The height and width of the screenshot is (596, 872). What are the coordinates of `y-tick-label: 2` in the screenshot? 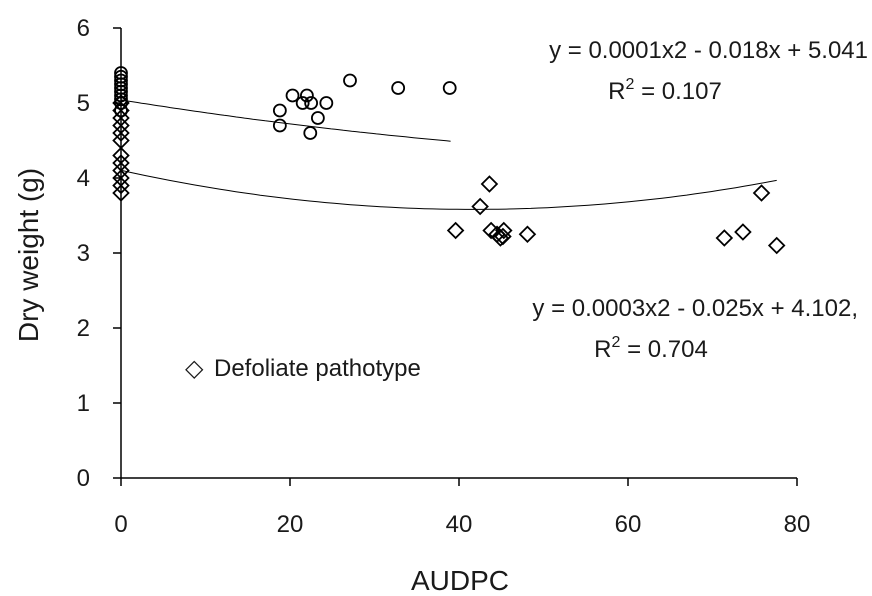 It's located at (83, 328).